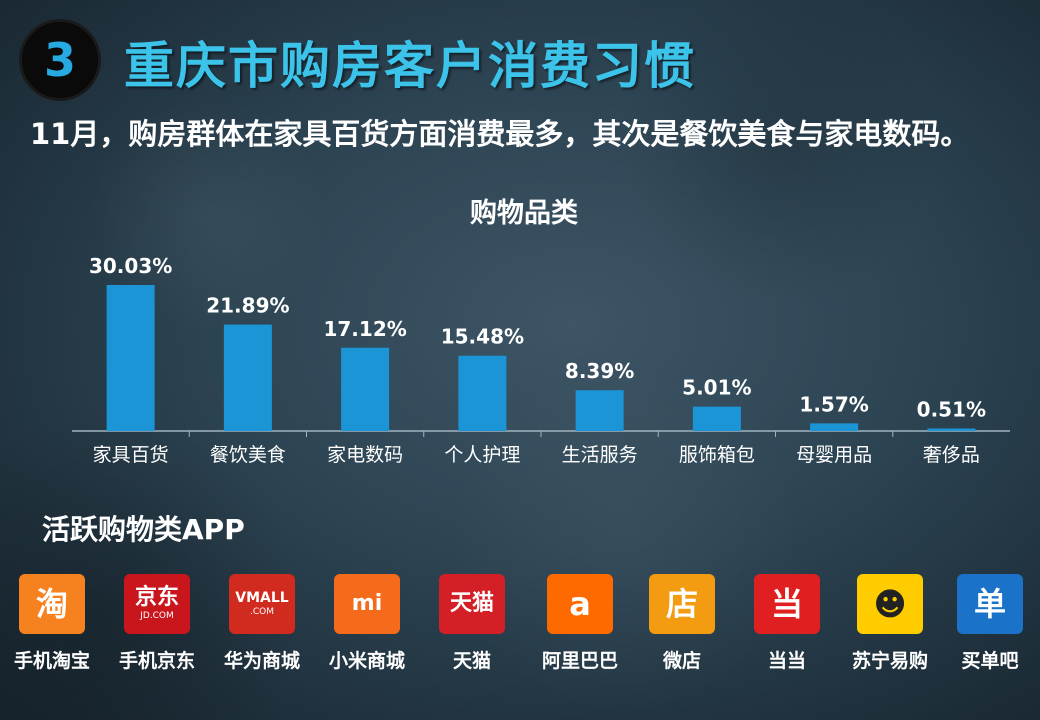 Image resolution: width=1040 pixels, height=720 pixels. I want to click on data-label-4: 15.48%, so click(482, 337).